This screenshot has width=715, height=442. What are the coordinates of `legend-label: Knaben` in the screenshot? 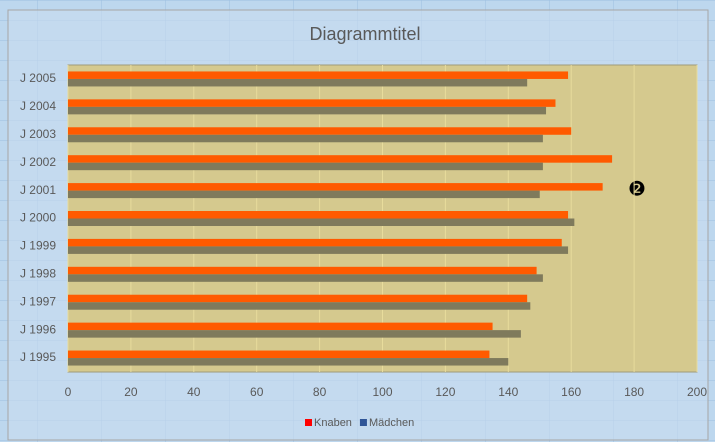 It's located at (333, 423).